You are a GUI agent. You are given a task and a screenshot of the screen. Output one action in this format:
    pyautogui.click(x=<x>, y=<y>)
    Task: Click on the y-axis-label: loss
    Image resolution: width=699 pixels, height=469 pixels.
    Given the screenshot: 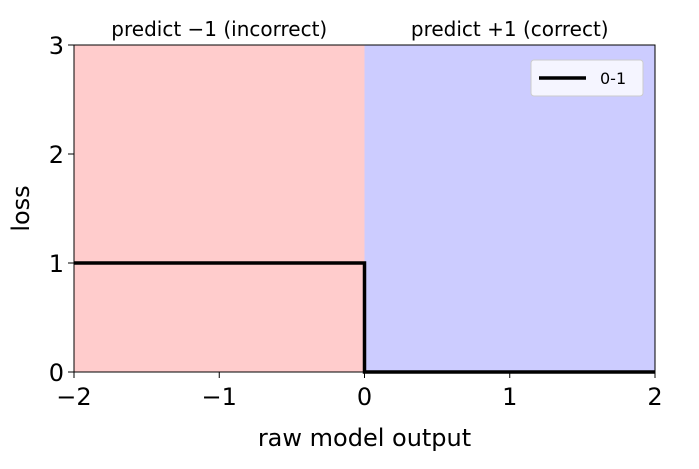 What is the action you would take?
    pyautogui.click(x=21, y=208)
    